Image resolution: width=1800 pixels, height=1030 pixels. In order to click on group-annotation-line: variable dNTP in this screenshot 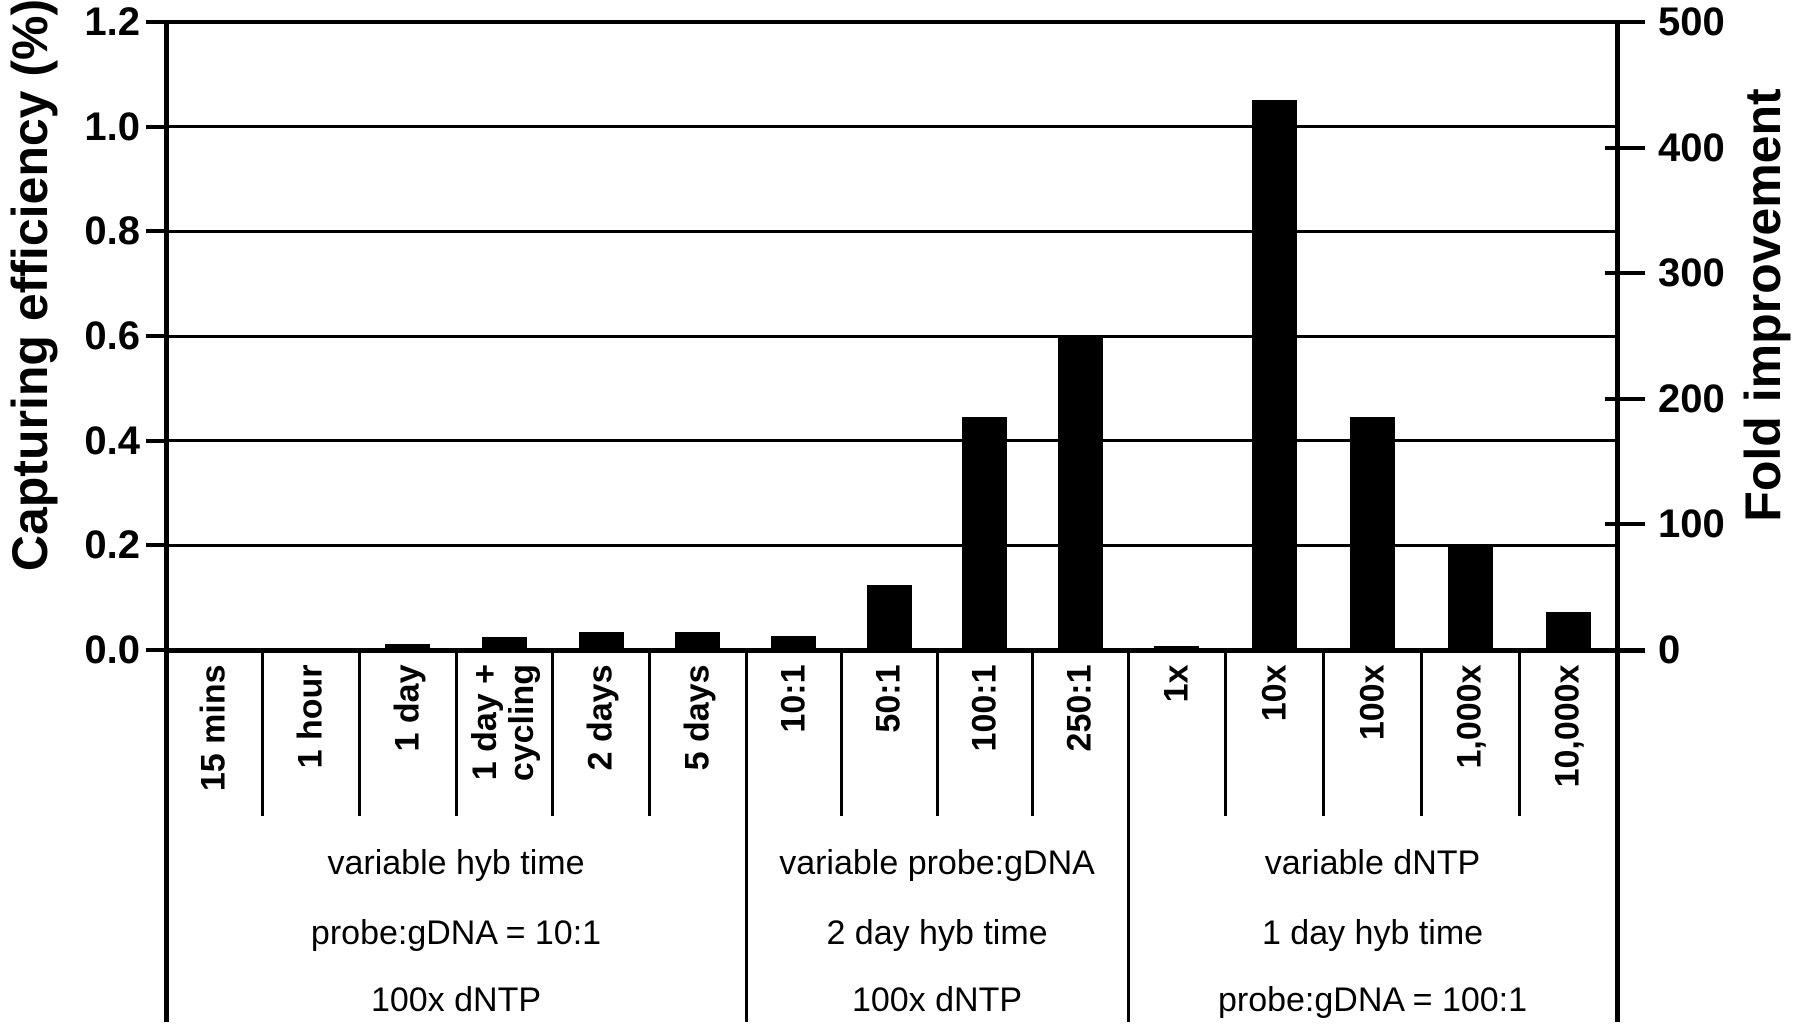, I will do `click(1372, 863)`.